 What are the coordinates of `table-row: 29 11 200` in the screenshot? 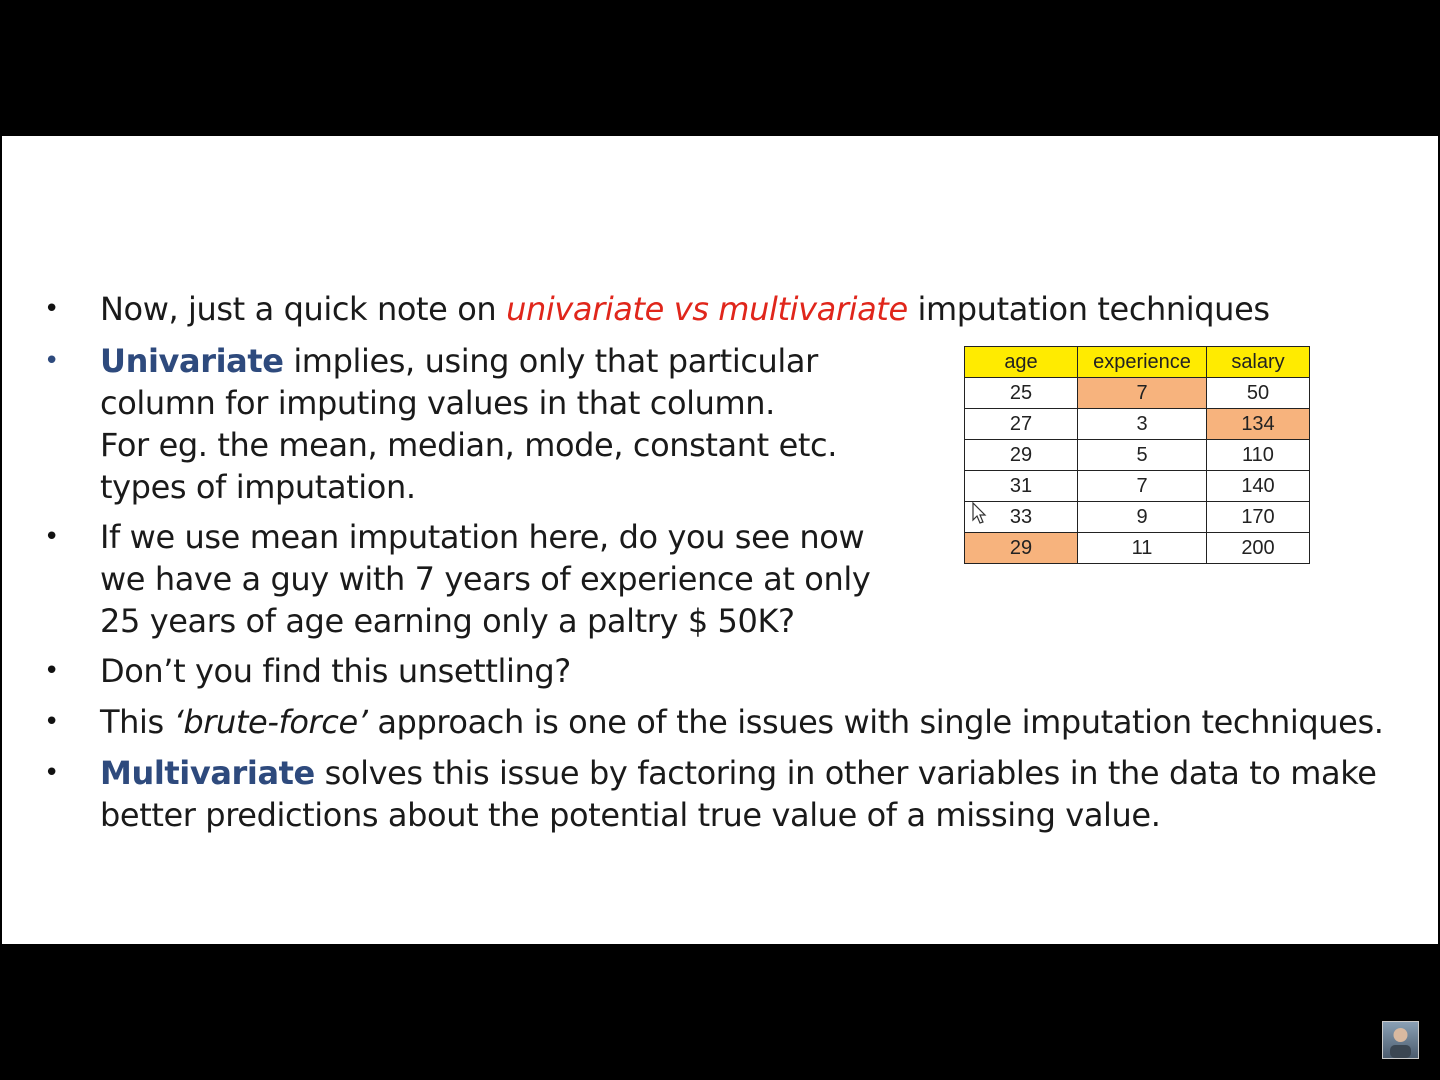 It's located at (1137, 548).